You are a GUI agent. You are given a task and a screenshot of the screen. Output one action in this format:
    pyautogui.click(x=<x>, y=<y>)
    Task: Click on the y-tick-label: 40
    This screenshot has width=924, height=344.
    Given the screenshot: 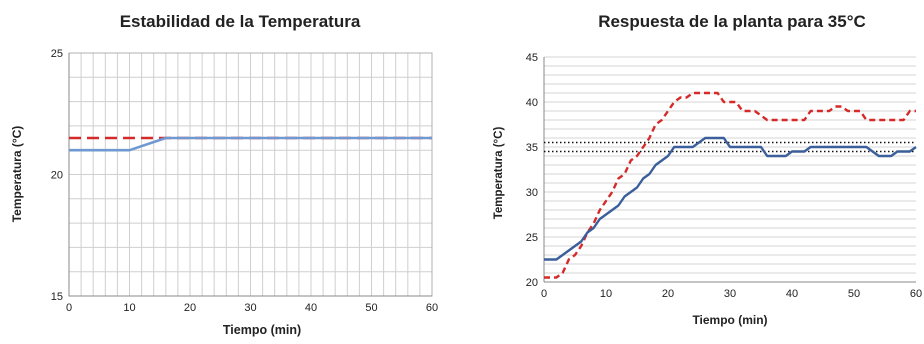 What is the action you would take?
    pyautogui.click(x=532, y=103)
    